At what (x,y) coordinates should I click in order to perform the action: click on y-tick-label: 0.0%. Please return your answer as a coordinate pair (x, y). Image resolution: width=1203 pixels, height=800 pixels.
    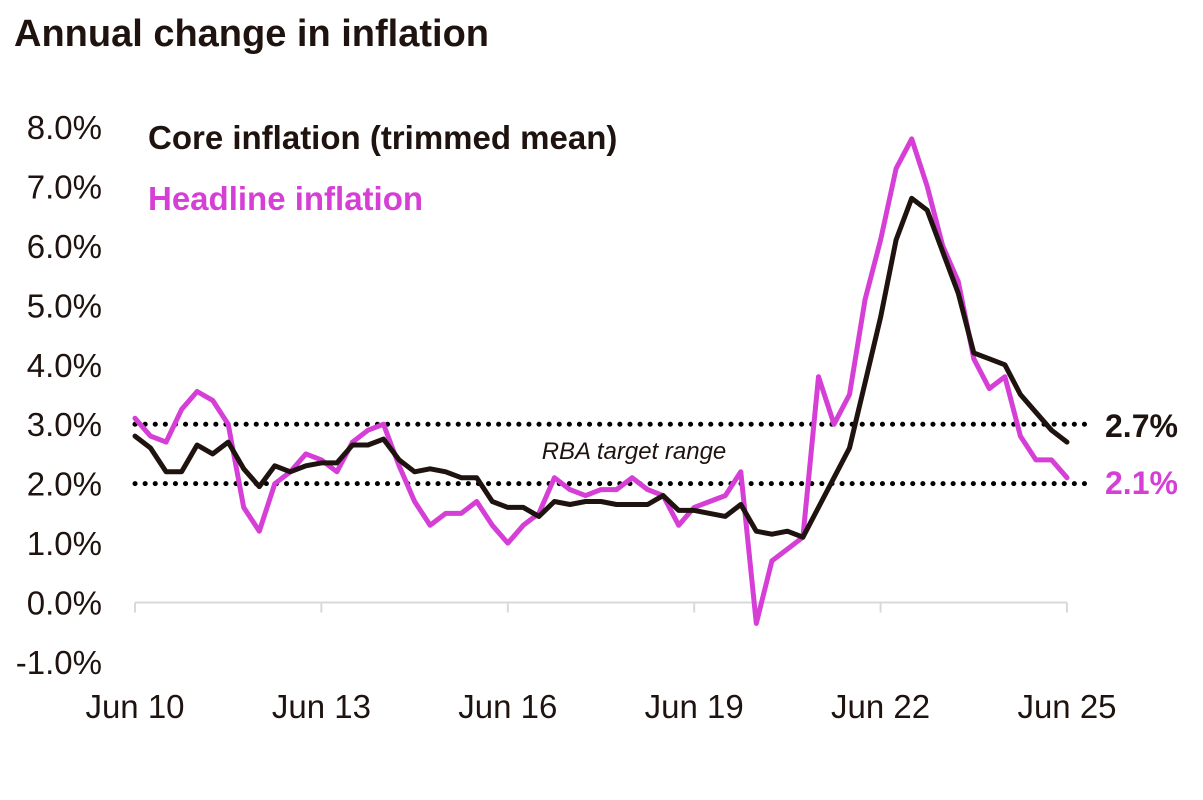
    Looking at the image, I should click on (64, 603).